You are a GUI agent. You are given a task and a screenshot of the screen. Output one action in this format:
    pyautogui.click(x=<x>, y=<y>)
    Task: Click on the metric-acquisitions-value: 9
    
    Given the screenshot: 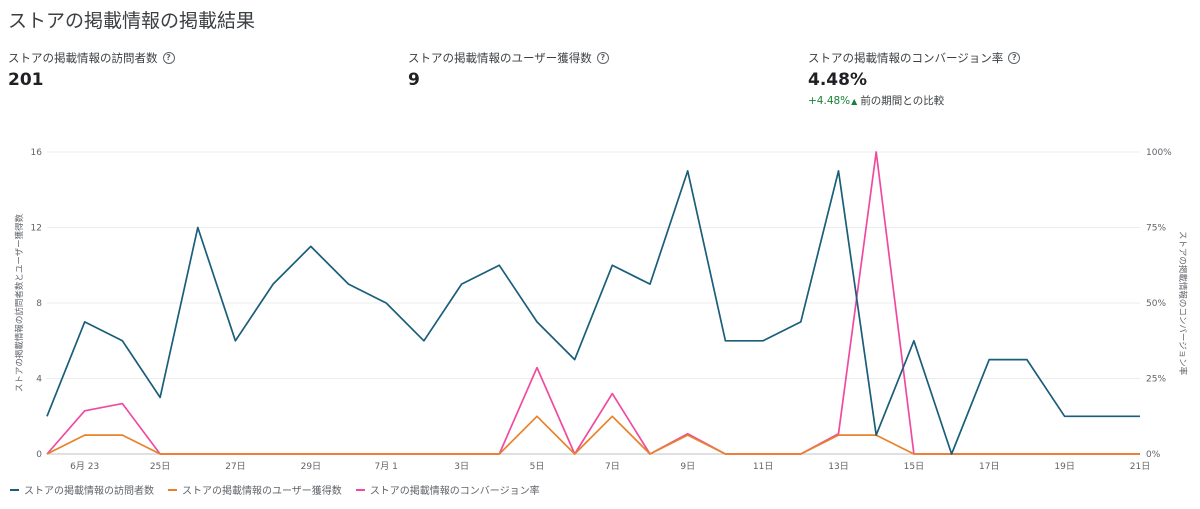 What is the action you would take?
    pyautogui.click(x=414, y=80)
    